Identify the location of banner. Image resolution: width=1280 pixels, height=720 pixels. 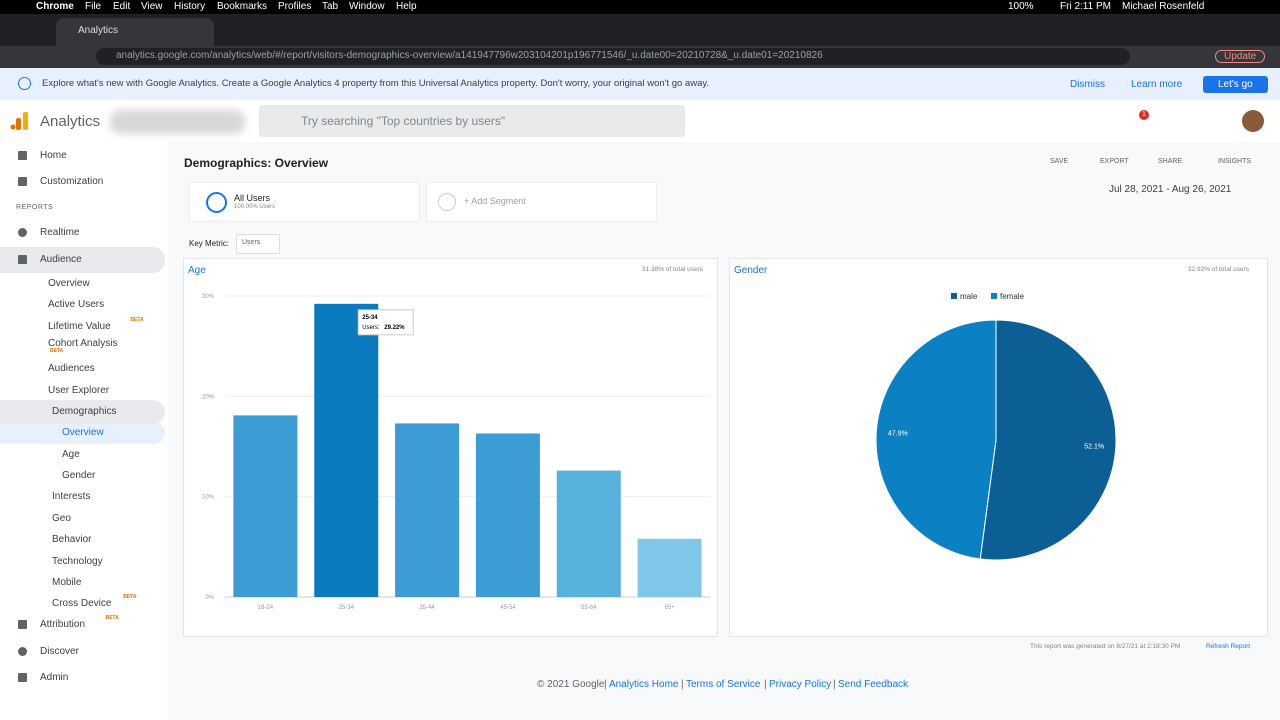
(640, 84).